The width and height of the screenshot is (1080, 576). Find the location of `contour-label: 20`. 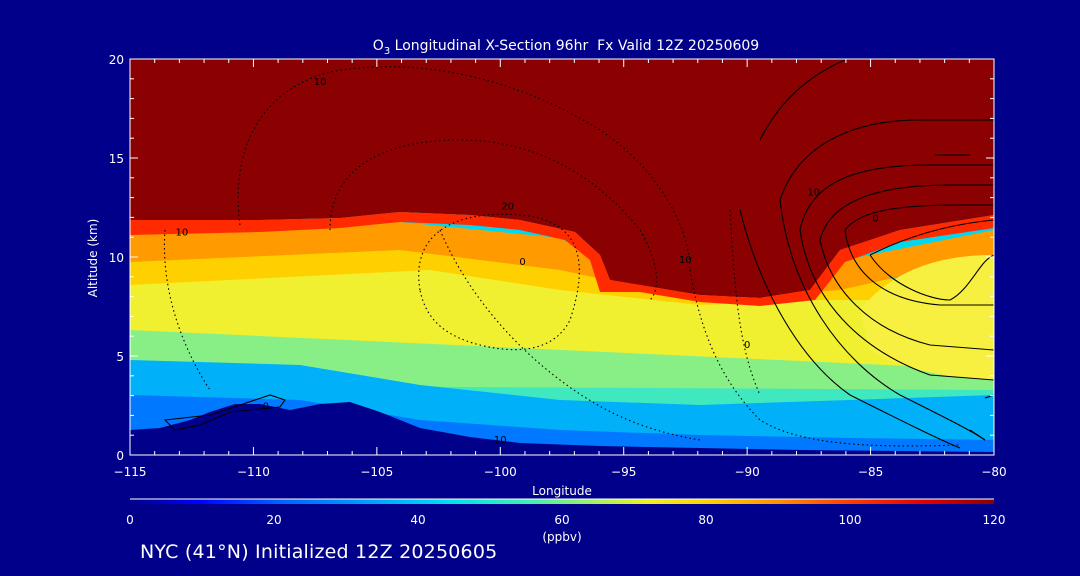

contour-label: 20 is located at coordinates (507, 207).